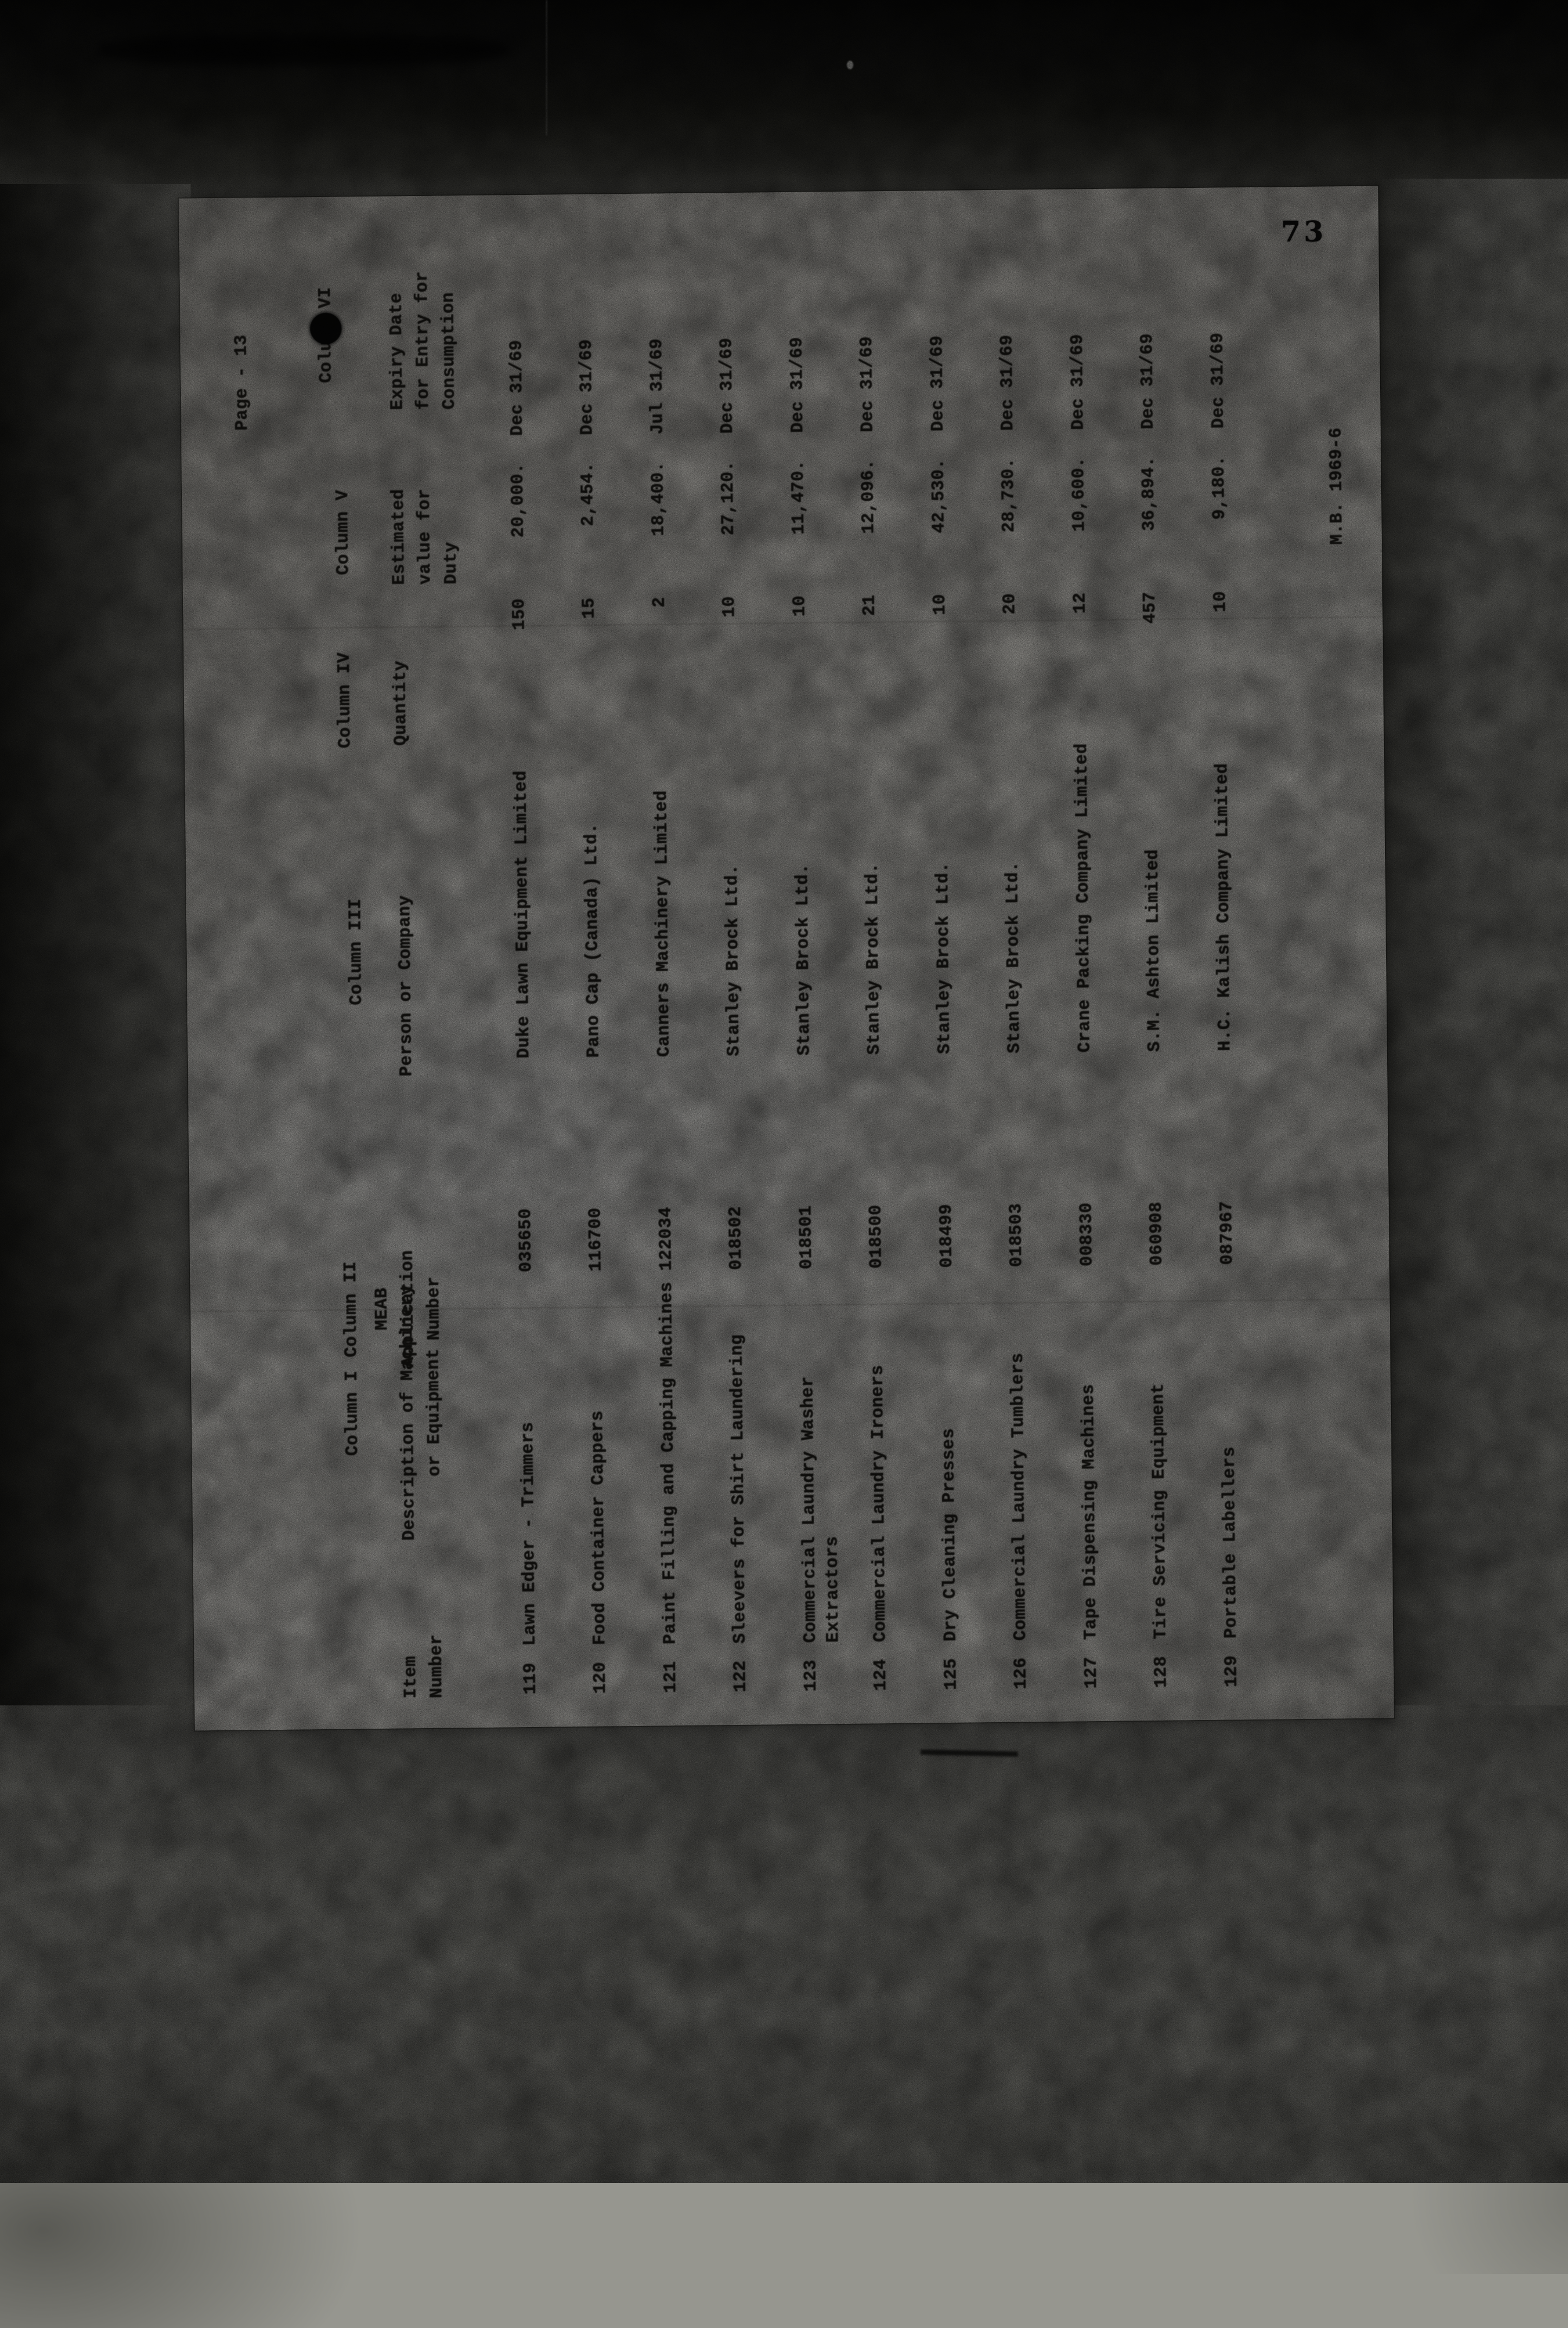 The height and width of the screenshot is (2328, 1568). I want to click on item-number-cell: 127, so click(1091, 1673).